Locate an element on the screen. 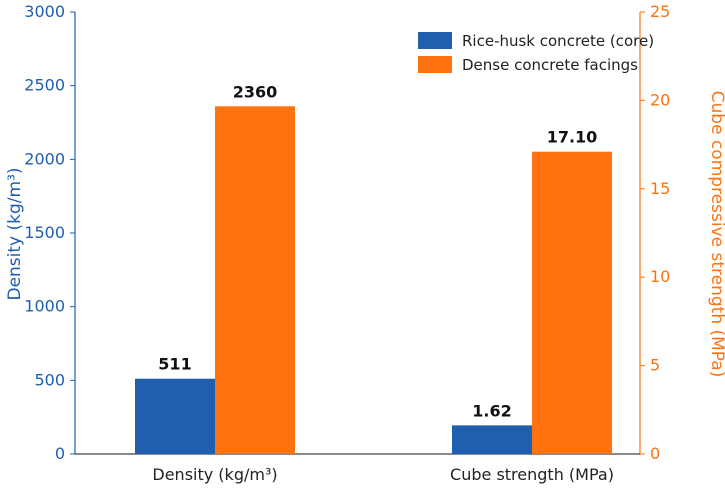  y-right-tick-label: 10 is located at coordinates (660, 276).